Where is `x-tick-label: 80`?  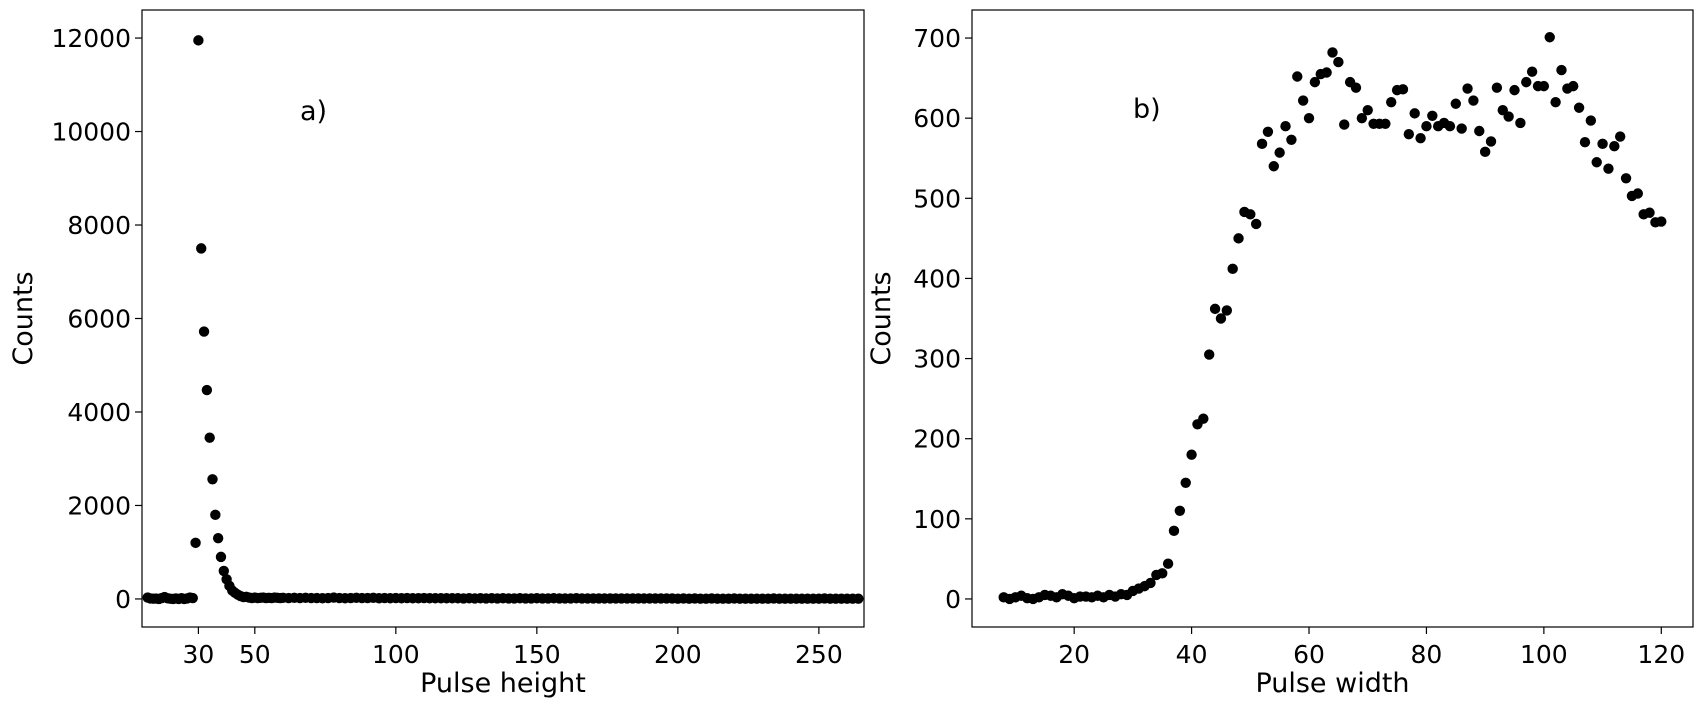 x-tick-label: 80 is located at coordinates (1427, 654).